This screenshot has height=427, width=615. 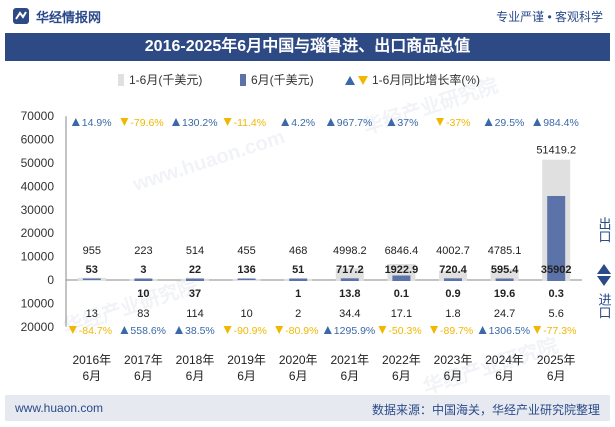 What do you see at coordinates (195, 314) in the screenshot?
I see `import-cumulative-label: 114` at bounding box center [195, 314].